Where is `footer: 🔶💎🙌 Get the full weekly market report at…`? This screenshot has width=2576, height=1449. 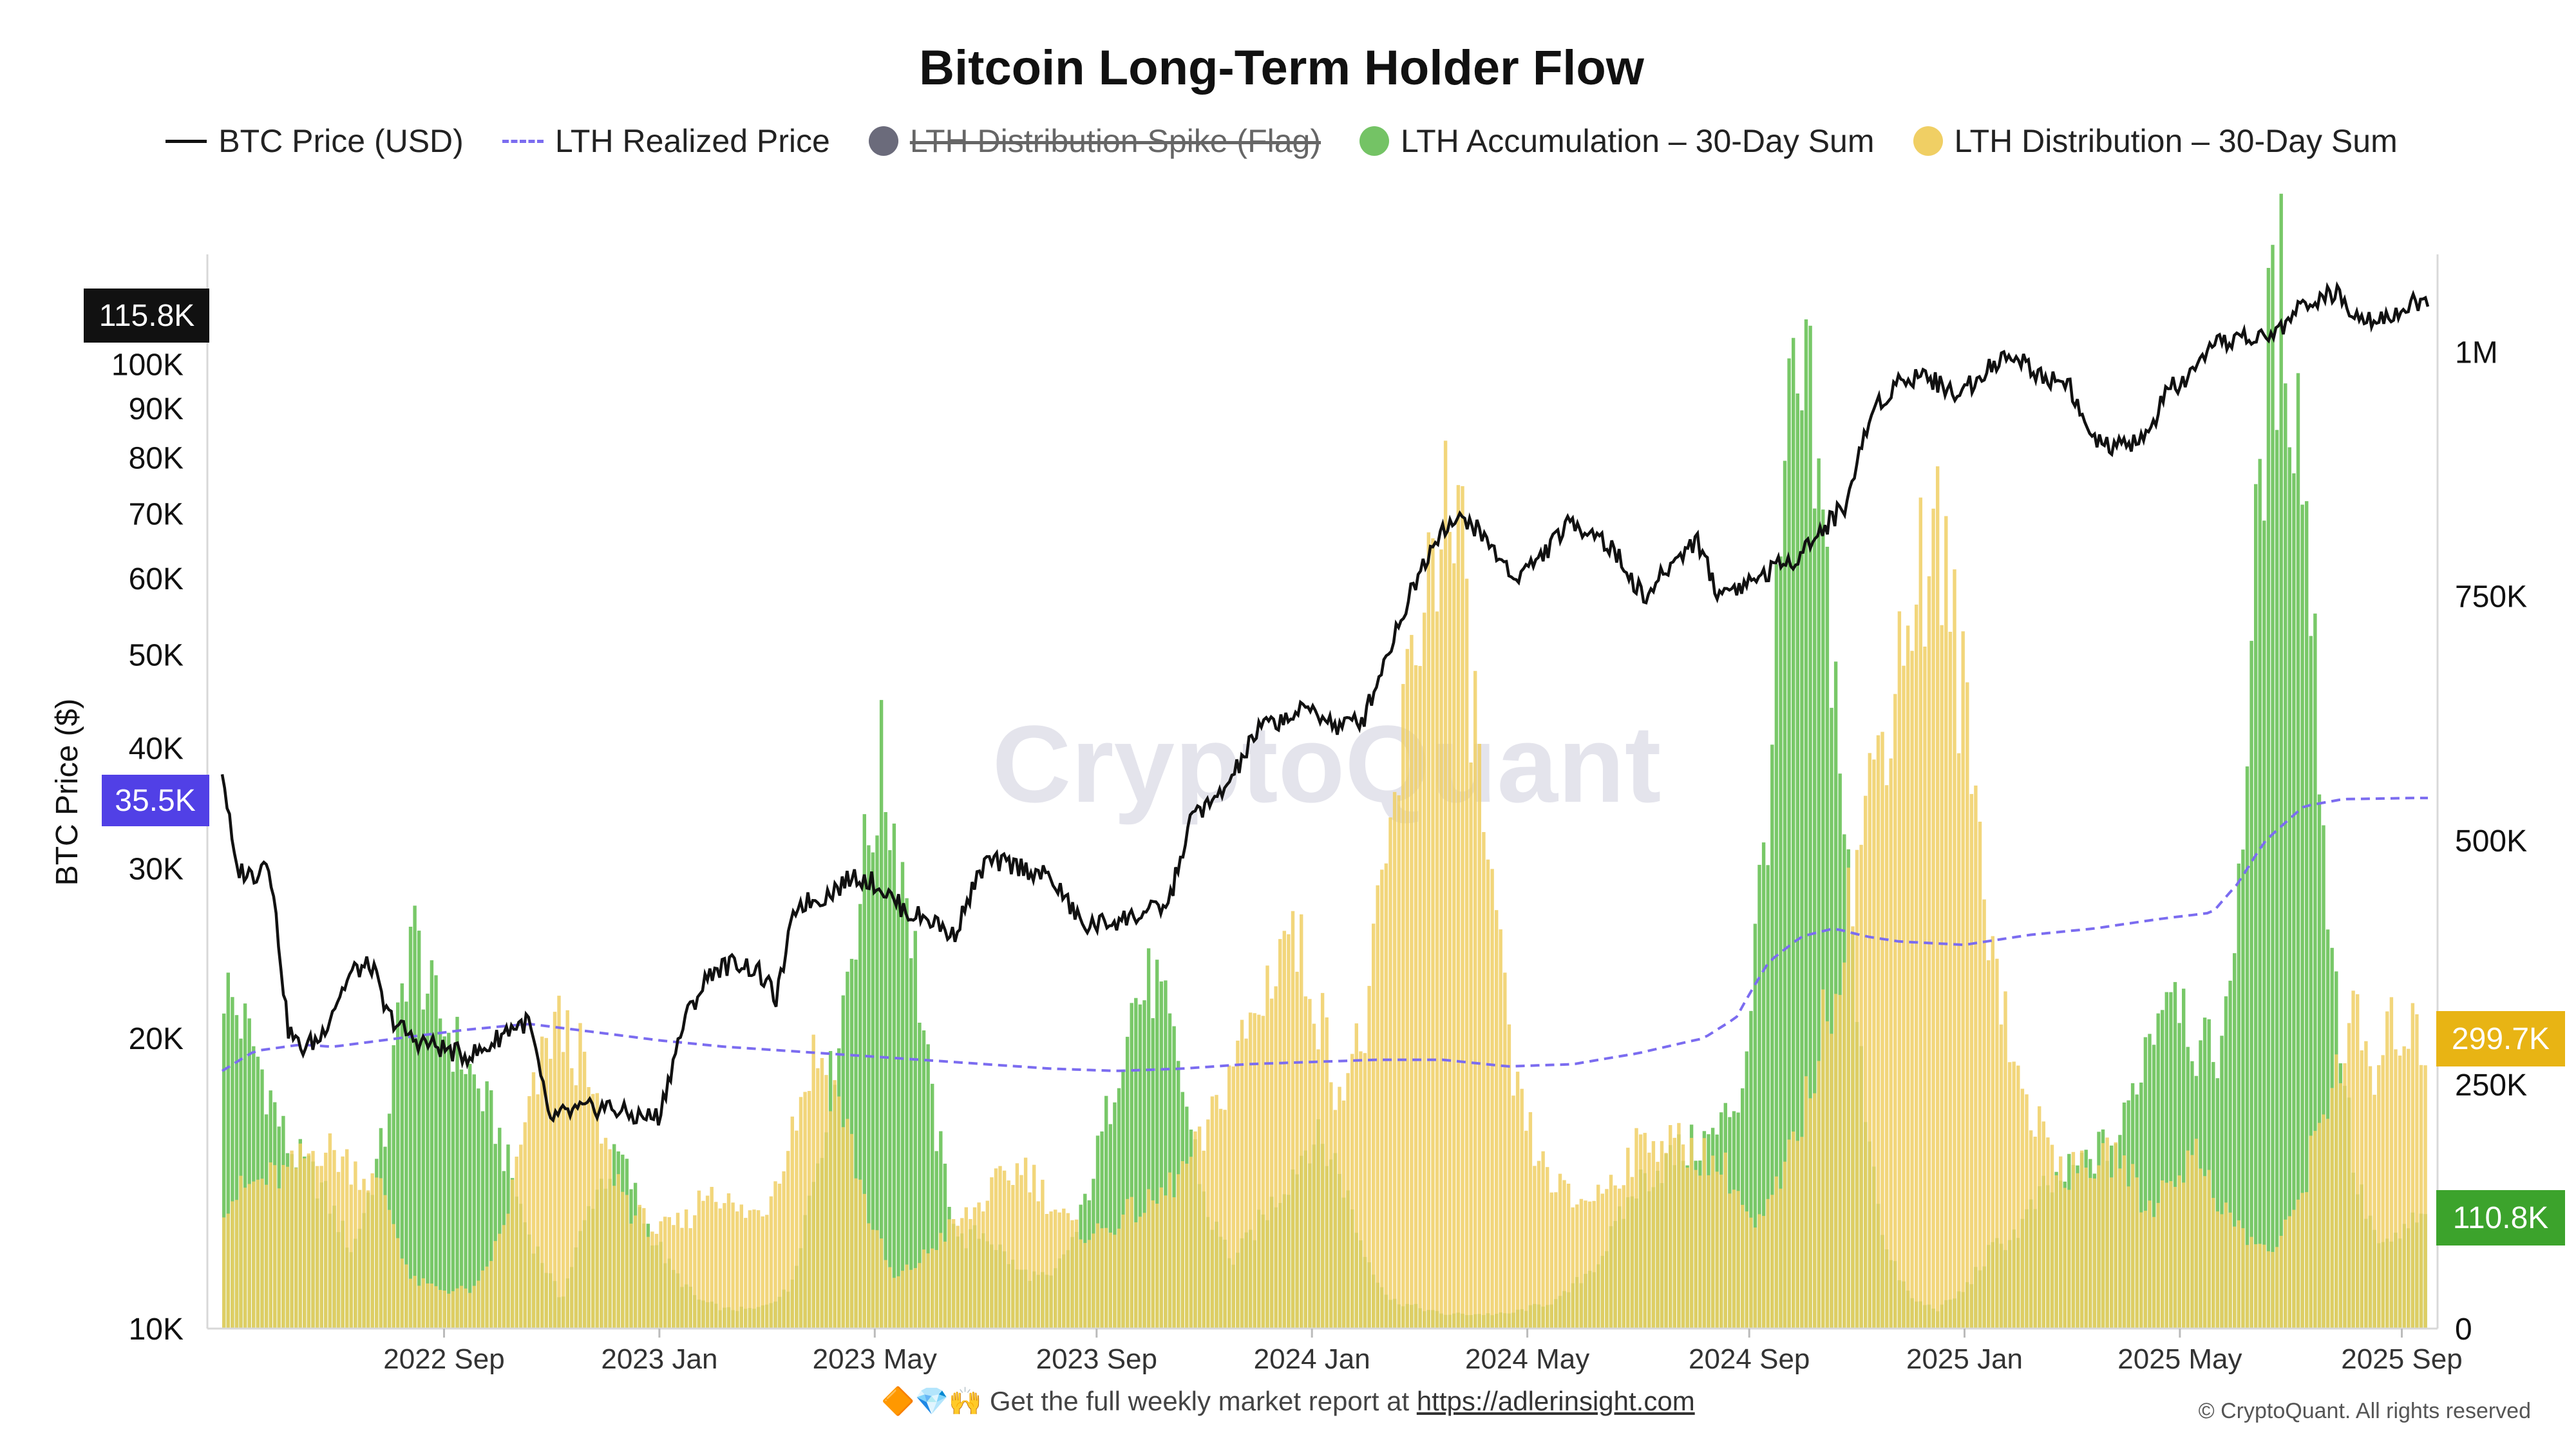
footer: 🔶💎🙌 Get the full weekly market report at… is located at coordinates (1288, 1401).